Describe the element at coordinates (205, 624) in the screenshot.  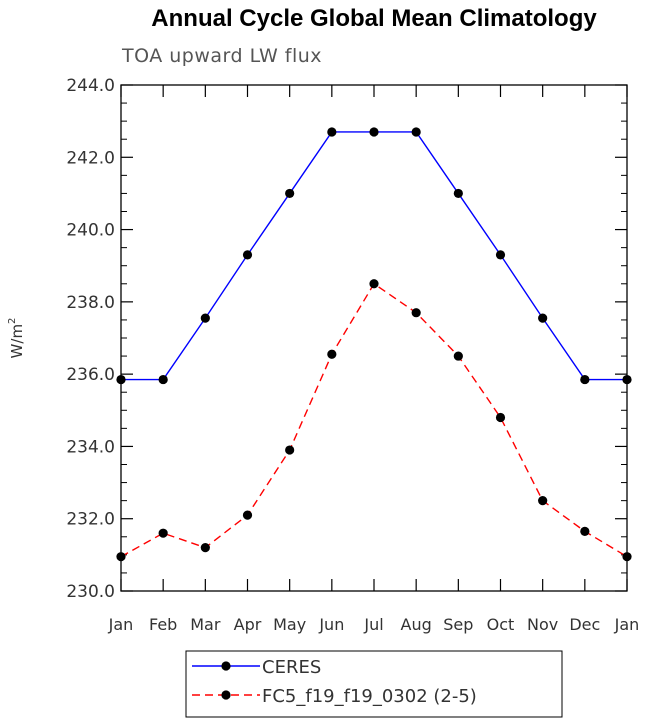
I see `x-tick-label: Mar` at that location.